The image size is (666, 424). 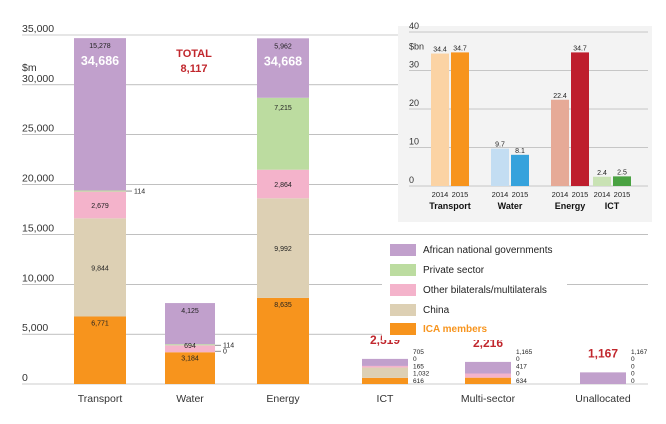 What do you see at coordinates (603, 399) in the screenshot?
I see `category-label: Unallocated` at bounding box center [603, 399].